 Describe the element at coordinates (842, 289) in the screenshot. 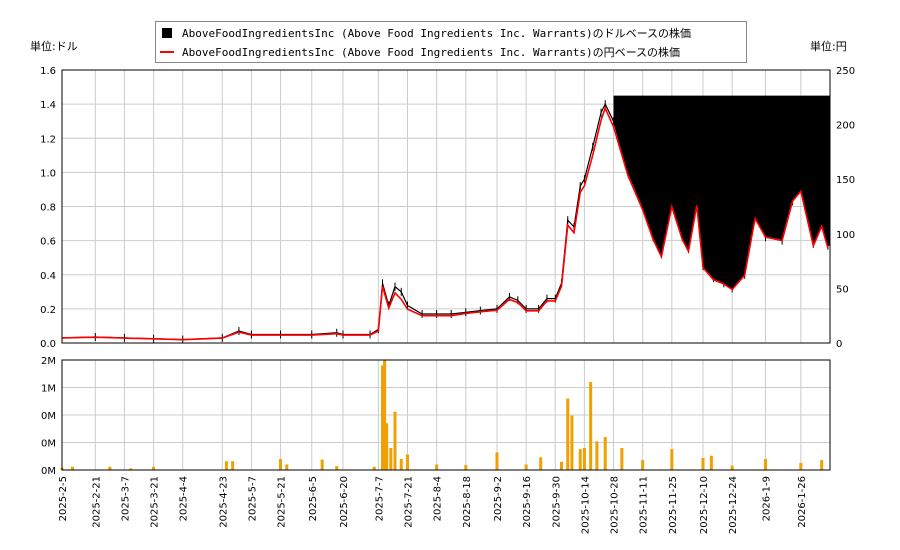

I see `right-tick-label: 50` at that location.